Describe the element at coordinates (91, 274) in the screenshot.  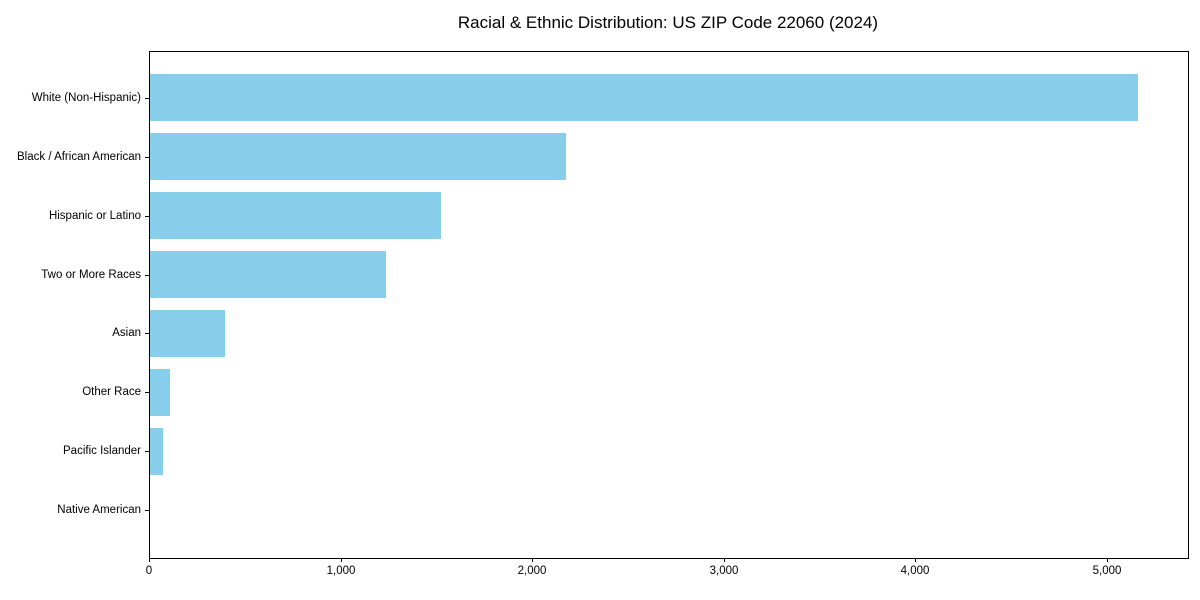
I see `category-label: Two or More Races` at that location.